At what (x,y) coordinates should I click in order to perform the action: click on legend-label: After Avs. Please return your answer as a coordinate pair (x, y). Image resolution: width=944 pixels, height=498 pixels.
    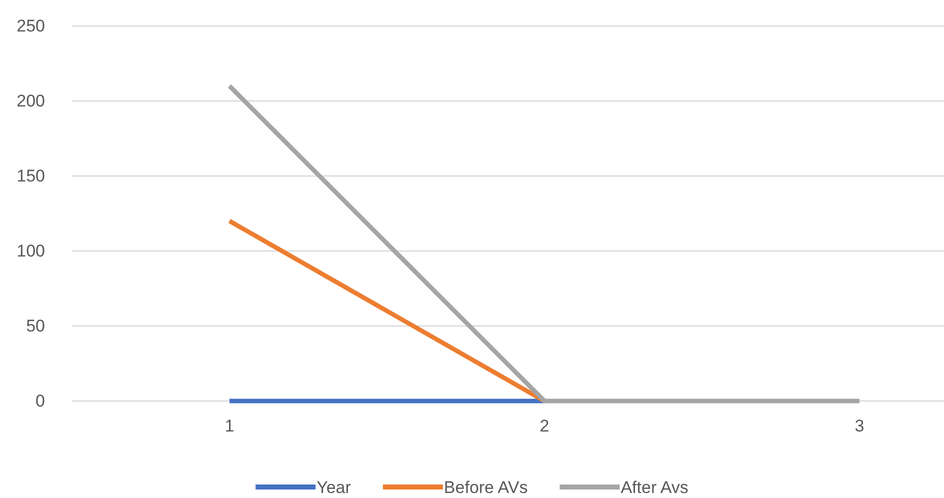
    Looking at the image, I should click on (654, 487).